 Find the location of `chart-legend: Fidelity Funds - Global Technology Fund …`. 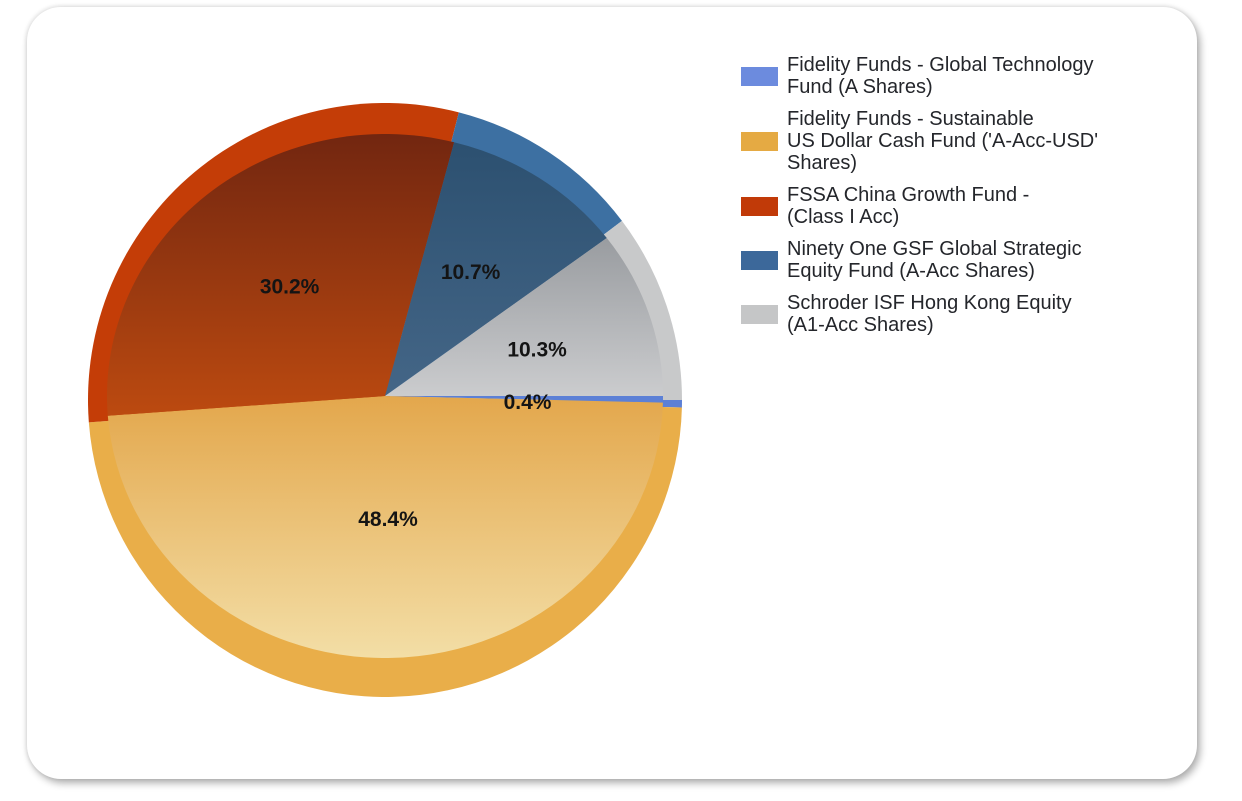

chart-legend: Fidelity Funds - Global Technology Fund … is located at coordinates (951, 200).